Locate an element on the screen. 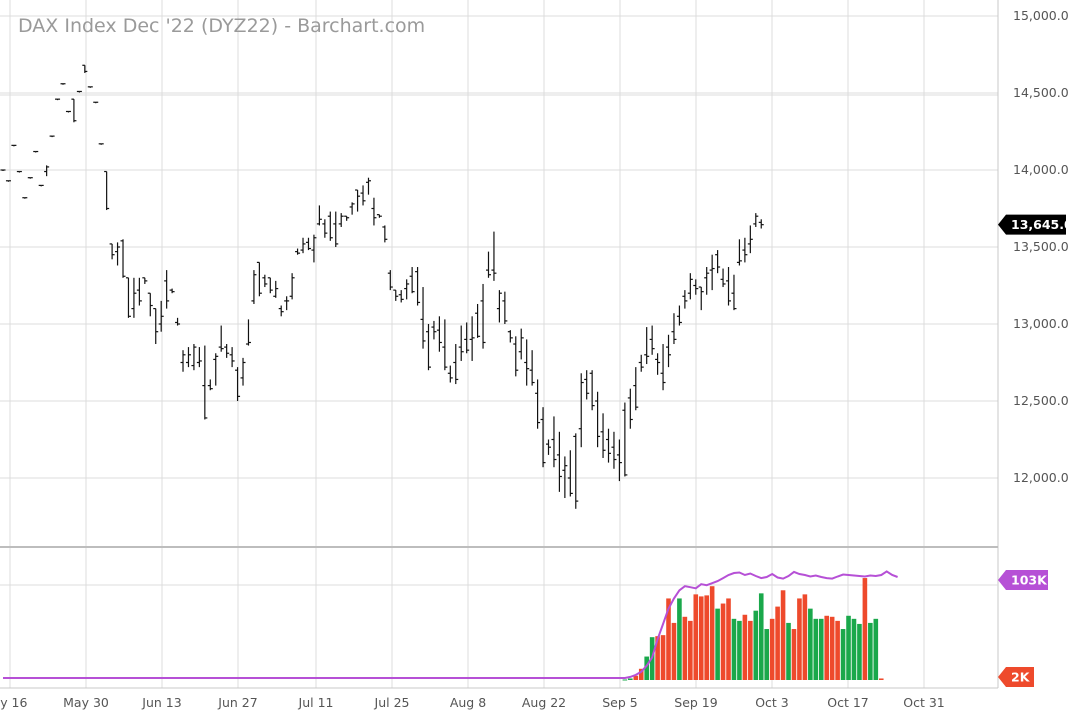 This screenshot has height=716, width=1070. price-tick-label: 12,000.0 is located at coordinates (1041, 477).